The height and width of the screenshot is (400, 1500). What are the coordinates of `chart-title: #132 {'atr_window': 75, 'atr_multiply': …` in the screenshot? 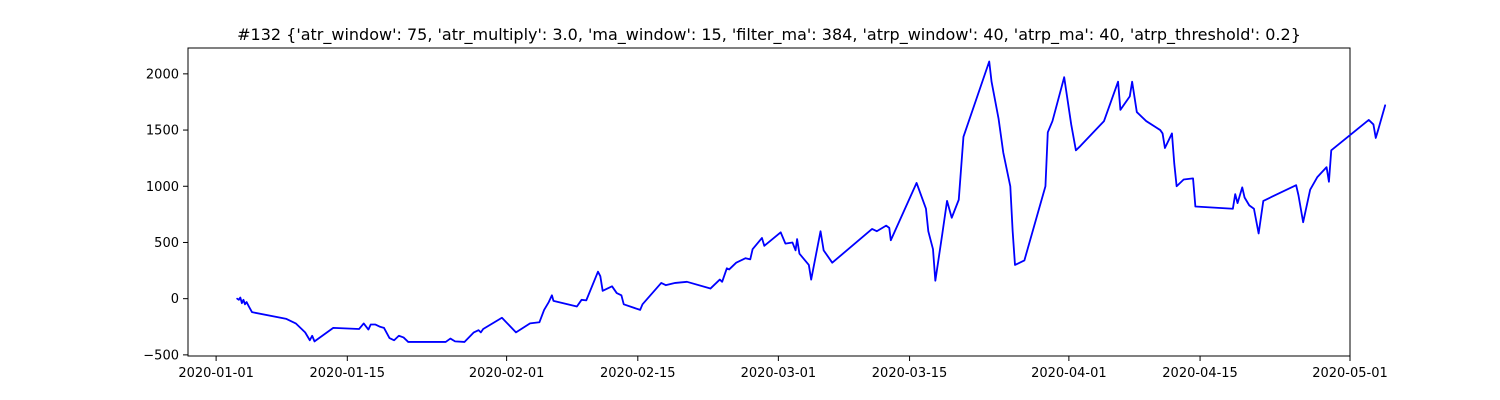 It's located at (769, 35).